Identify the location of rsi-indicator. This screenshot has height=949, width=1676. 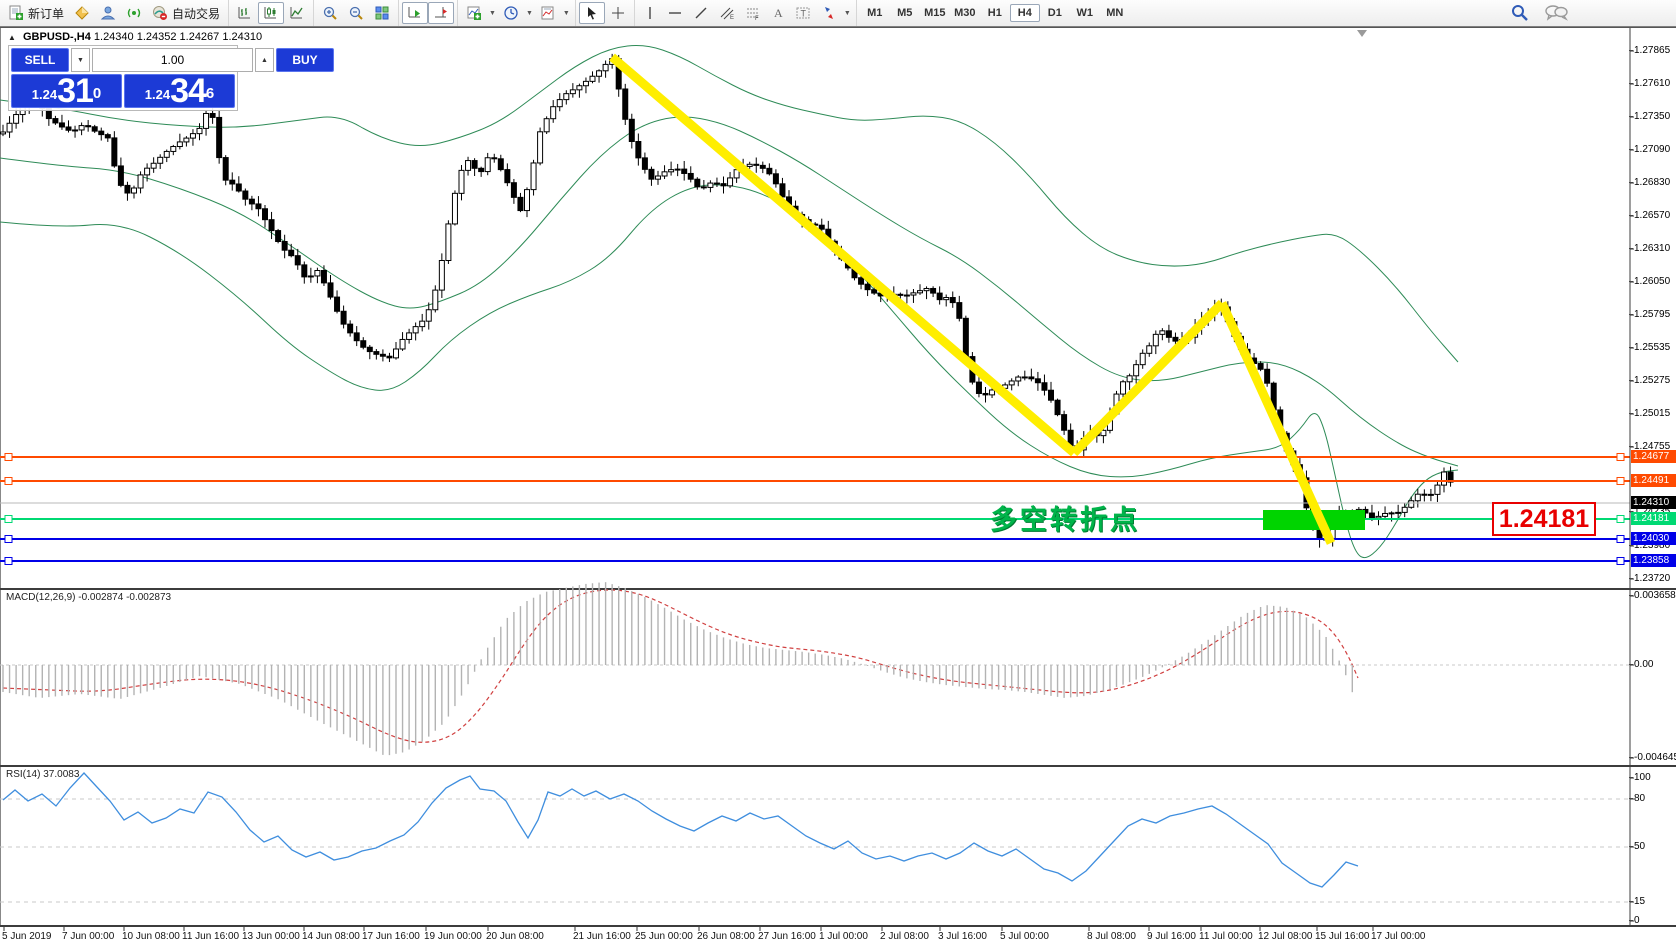
(815, 837).